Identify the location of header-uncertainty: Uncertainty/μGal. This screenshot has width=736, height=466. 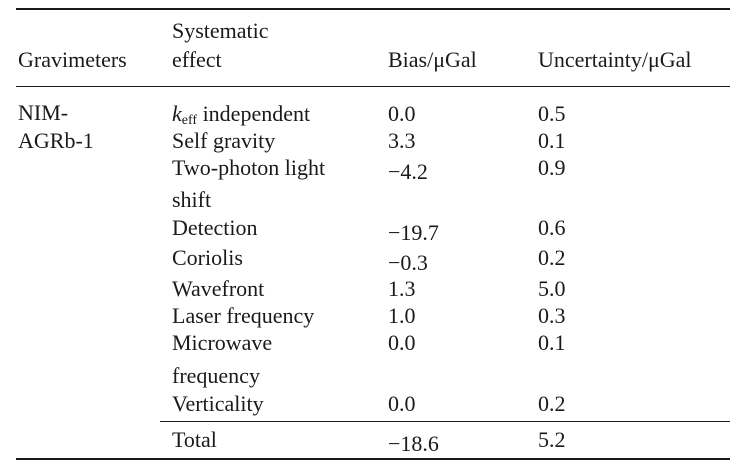
(615, 59).